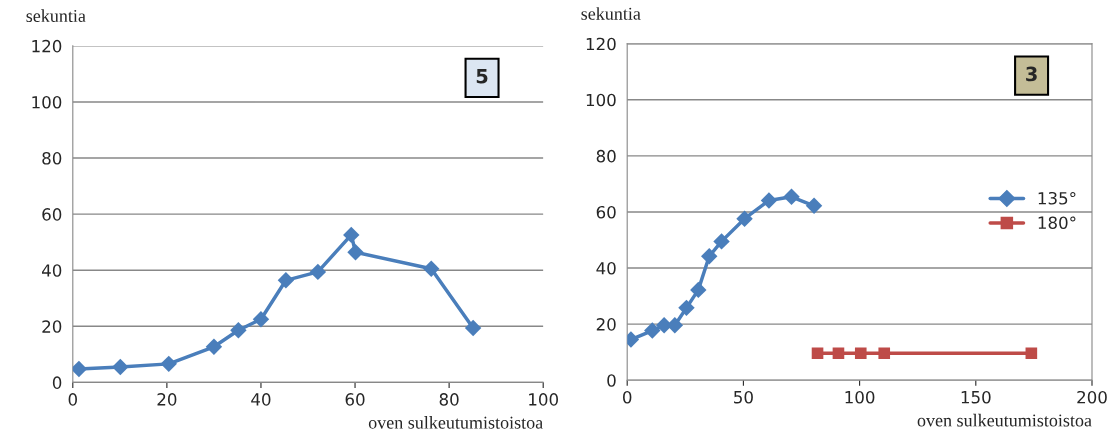  I want to click on x-tick-label: 50, so click(743, 397).